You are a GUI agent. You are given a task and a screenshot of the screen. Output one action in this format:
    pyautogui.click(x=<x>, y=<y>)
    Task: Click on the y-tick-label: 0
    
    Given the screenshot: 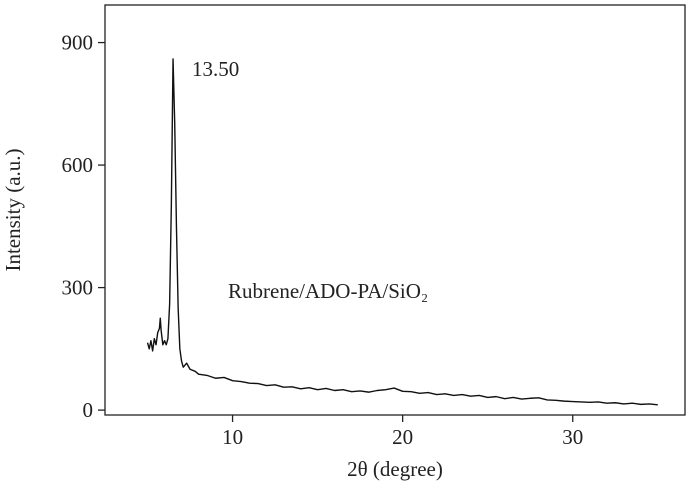 What is the action you would take?
    pyautogui.click(x=88, y=410)
    